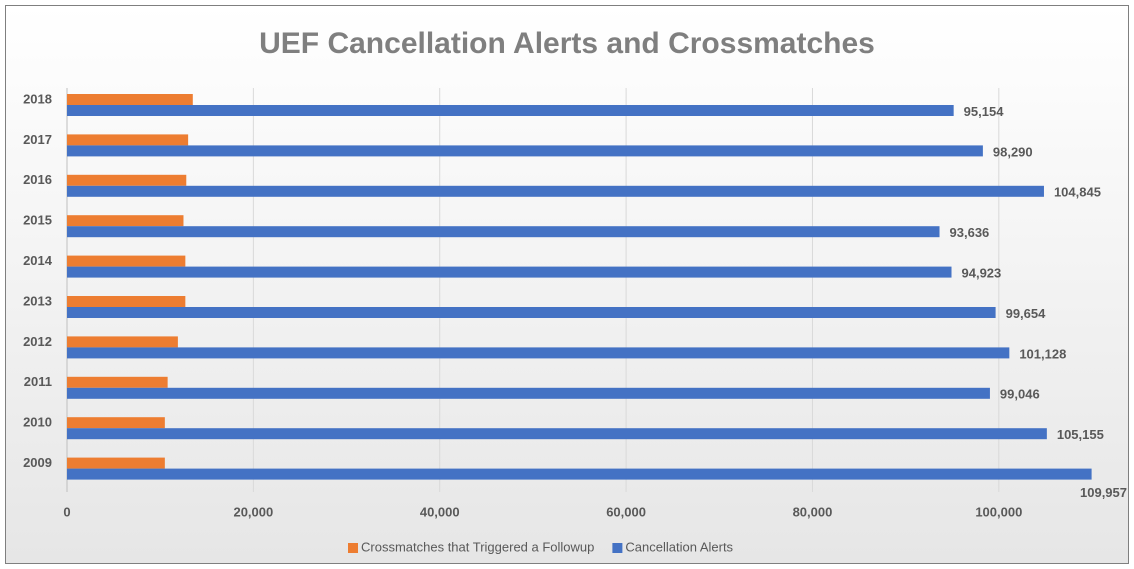 This screenshot has height=569, width=1134. Describe the element at coordinates (679, 546) in the screenshot. I see `legend-label: Cancellation Alerts` at that location.